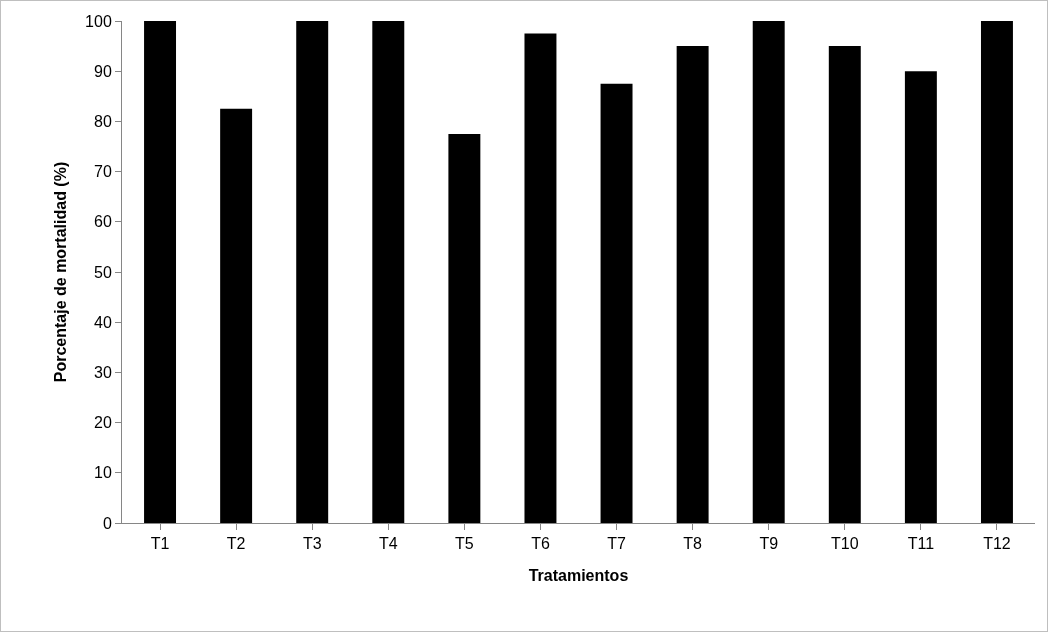  What do you see at coordinates (103, 372) in the screenshot?
I see `y-tick-label: 30` at bounding box center [103, 372].